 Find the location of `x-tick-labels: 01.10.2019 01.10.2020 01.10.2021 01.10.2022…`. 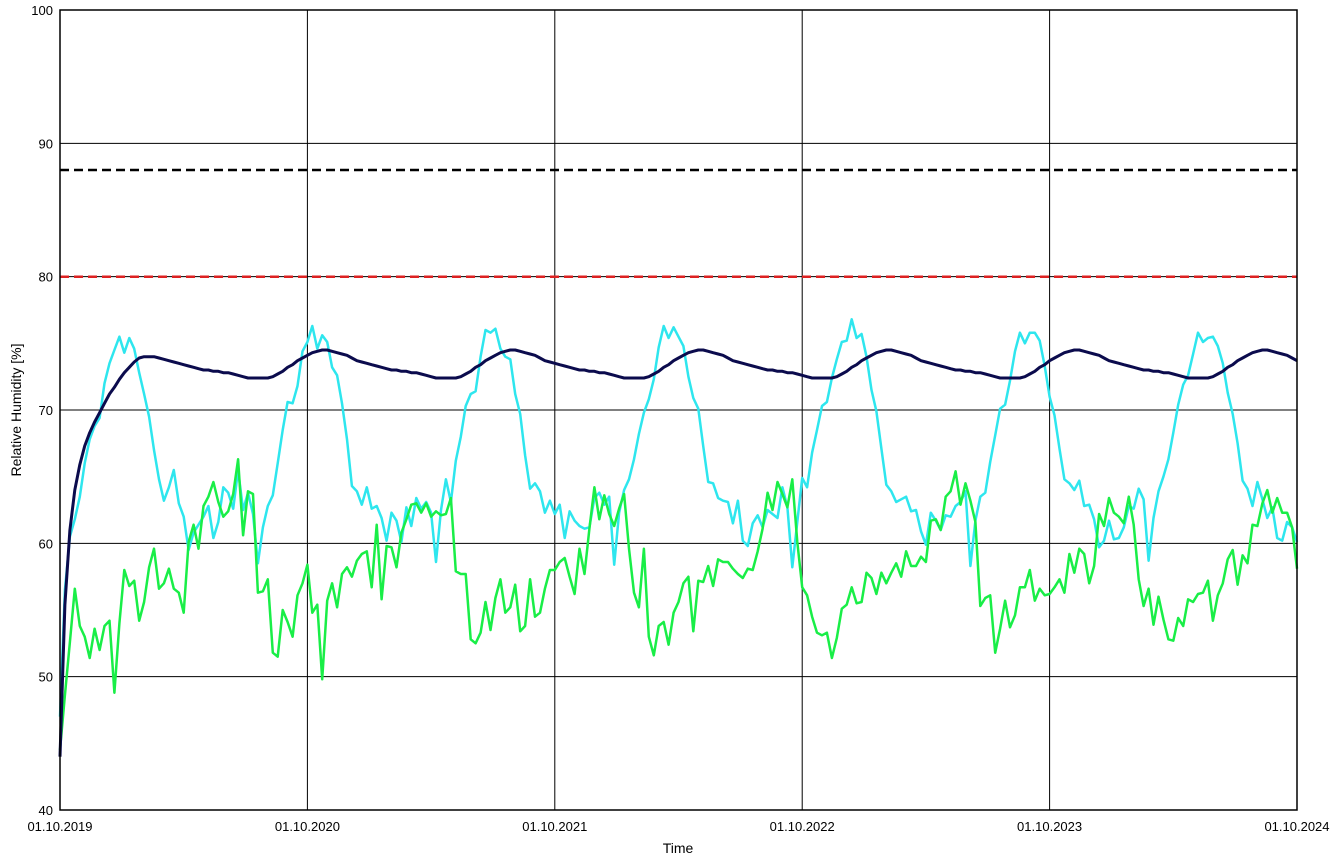

x-tick-labels: 01.10.2019 01.10.2020 01.10.2021 01.10.2022… is located at coordinates (678, 826).